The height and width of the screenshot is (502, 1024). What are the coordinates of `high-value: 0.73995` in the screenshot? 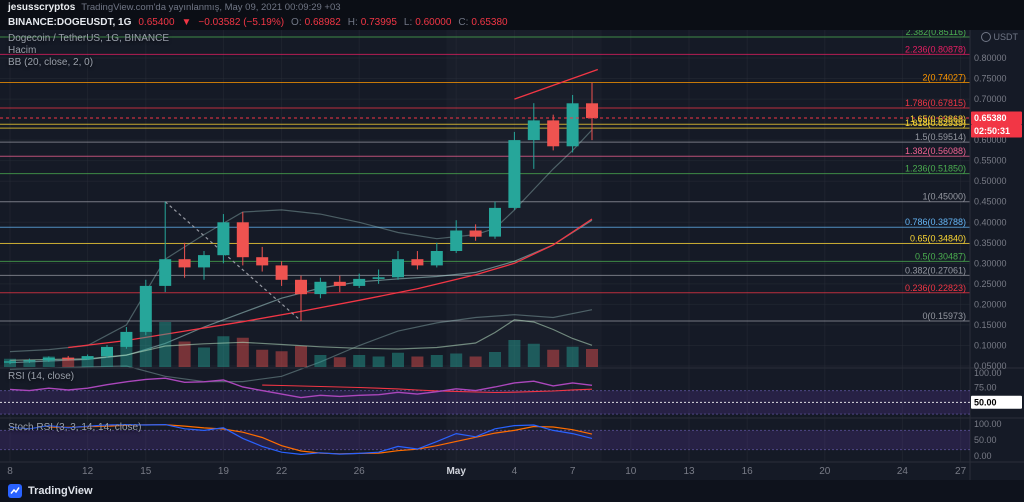 It's located at (378, 22).